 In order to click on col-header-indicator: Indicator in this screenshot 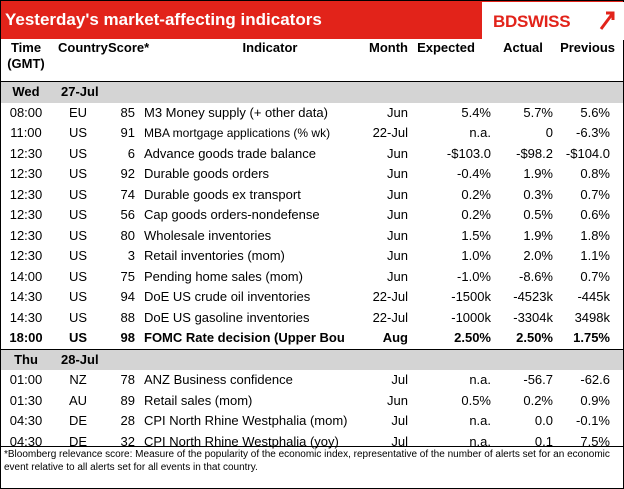, I will do `click(270, 47)`.